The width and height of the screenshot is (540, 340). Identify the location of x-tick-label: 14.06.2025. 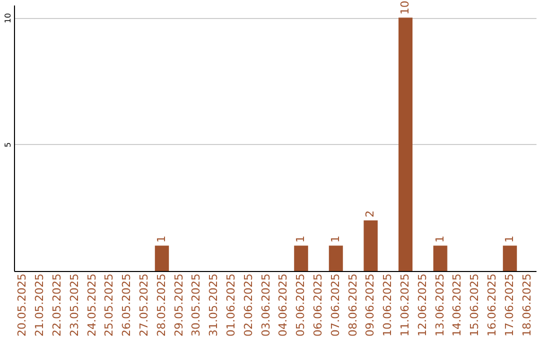
(457, 305).